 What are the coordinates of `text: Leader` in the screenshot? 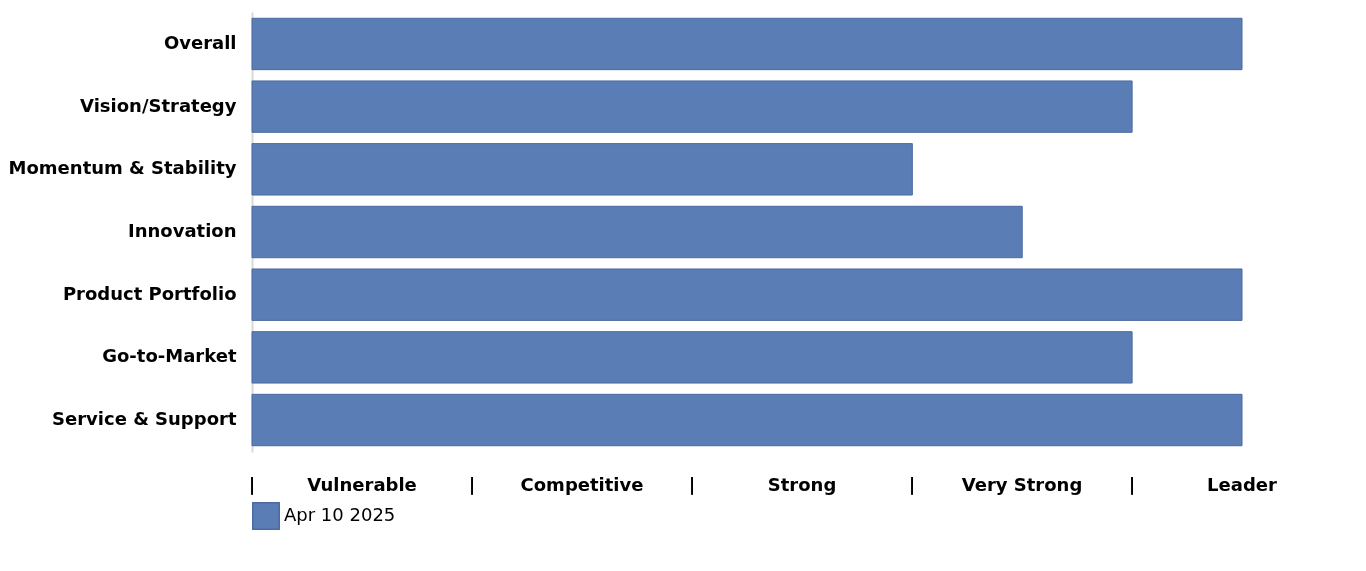 It's located at (1242, 484).